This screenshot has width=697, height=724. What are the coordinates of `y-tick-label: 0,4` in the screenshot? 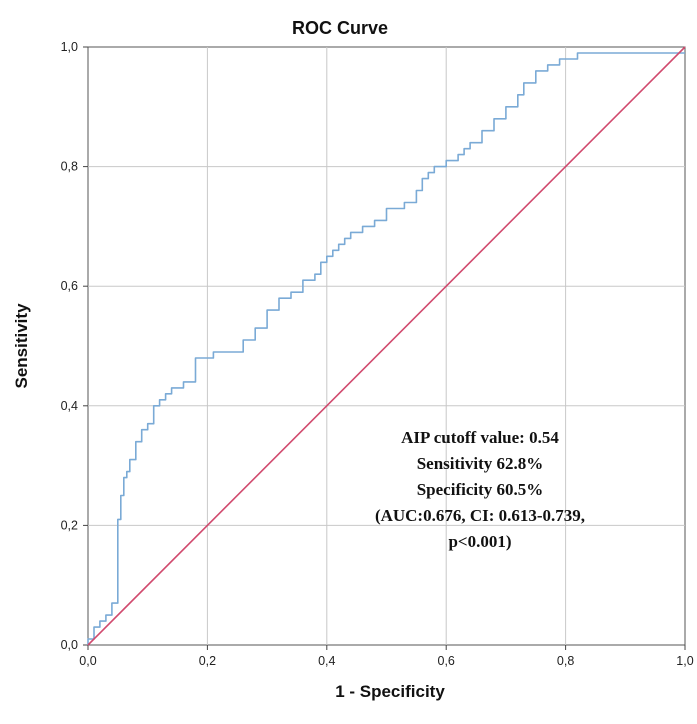 It's located at (69, 406).